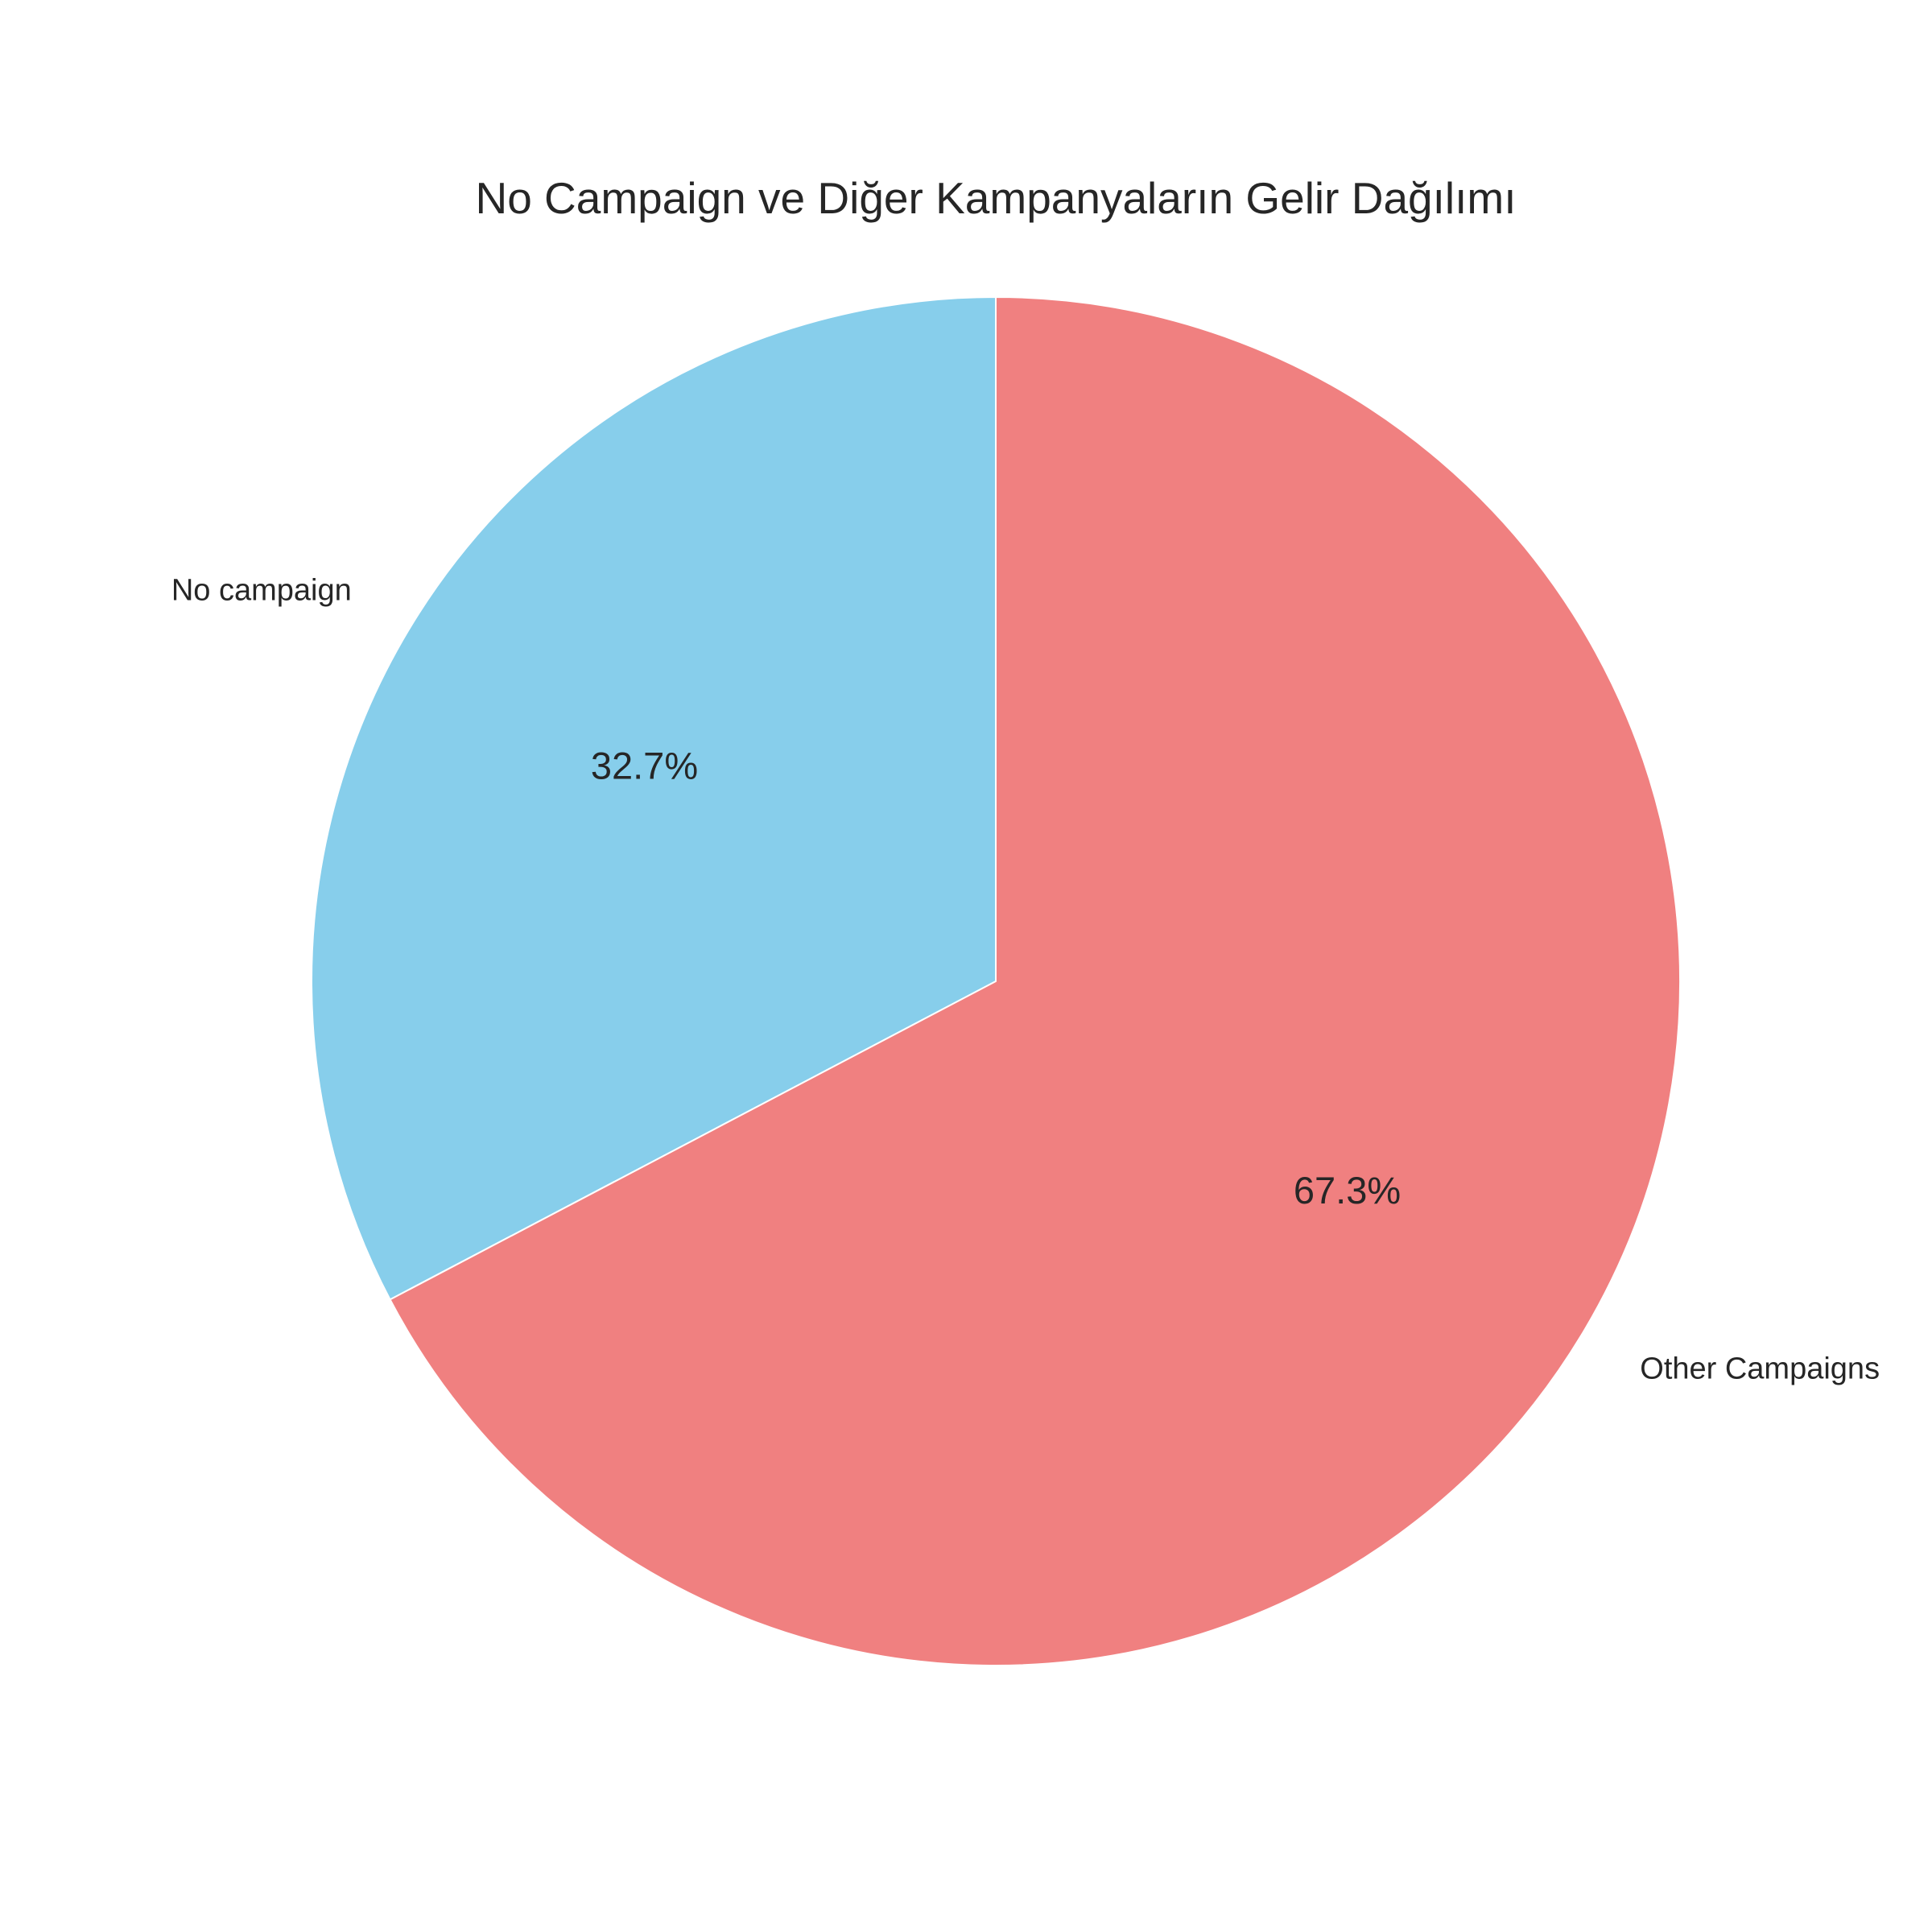 The height and width of the screenshot is (1932, 1932). I want to click on slice-category-label: Other Campaigns, so click(1760, 1369).